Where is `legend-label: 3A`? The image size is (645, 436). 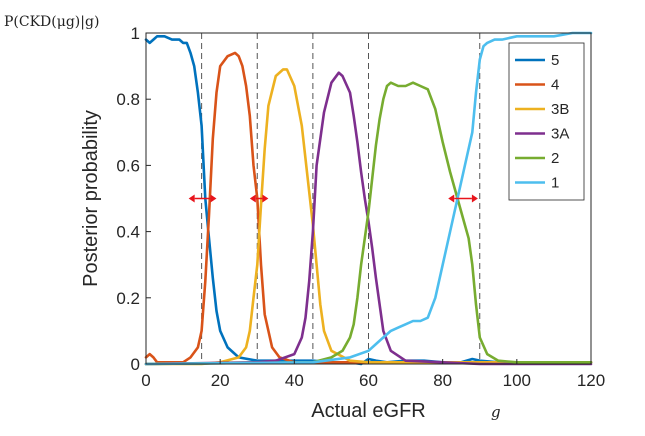
legend-label: 3A is located at coordinates (560, 134).